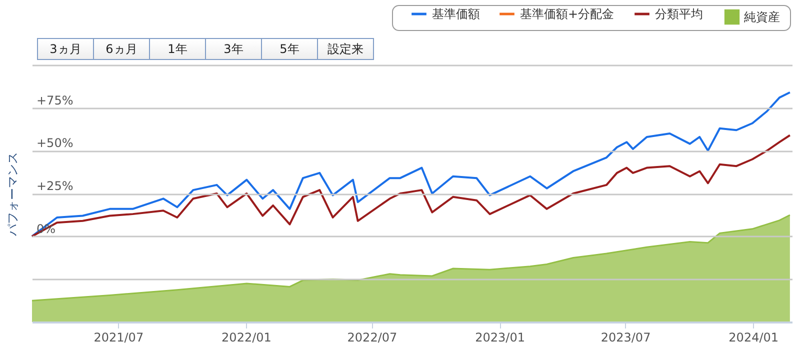 The width and height of the screenshot is (800, 346). I want to click on legend-label: 純資産, so click(762, 17).